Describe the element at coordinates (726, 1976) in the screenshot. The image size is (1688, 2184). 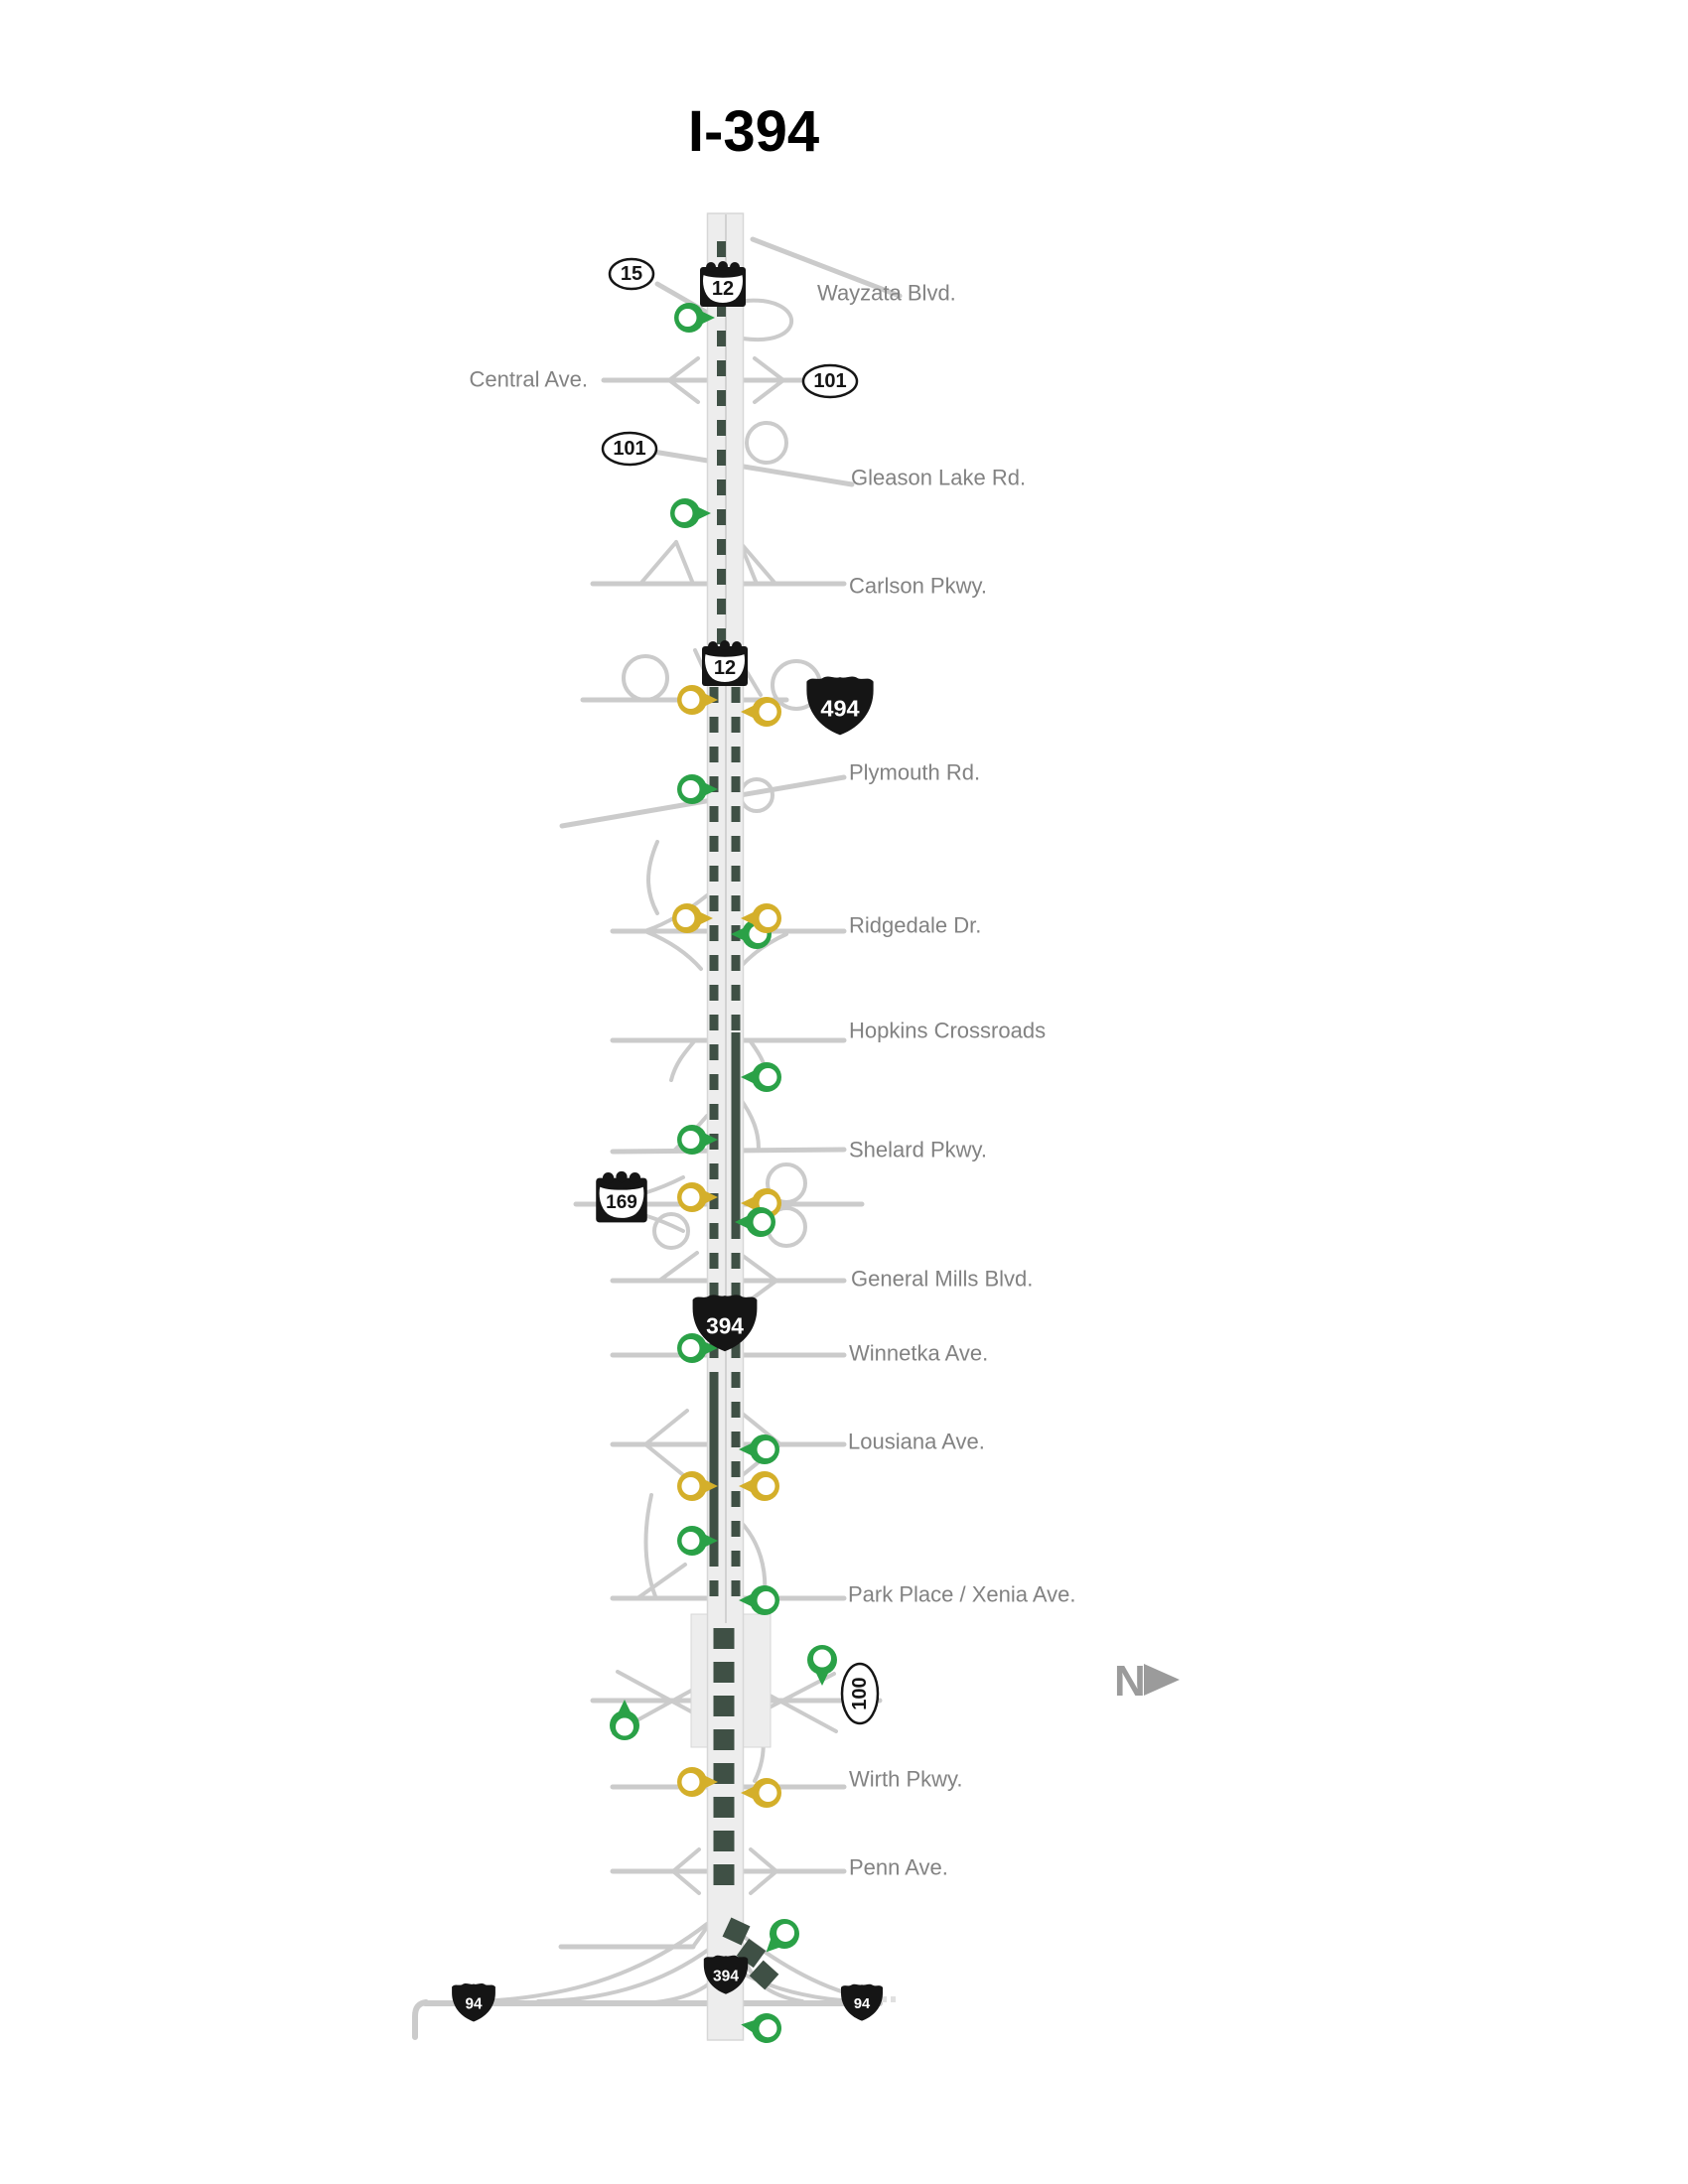
I see `shield-number: 394` at that location.